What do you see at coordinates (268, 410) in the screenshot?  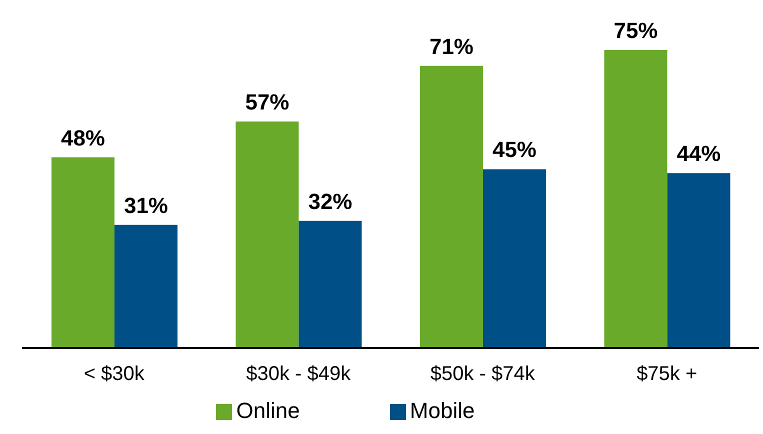 I see `legend-label: Online` at bounding box center [268, 410].